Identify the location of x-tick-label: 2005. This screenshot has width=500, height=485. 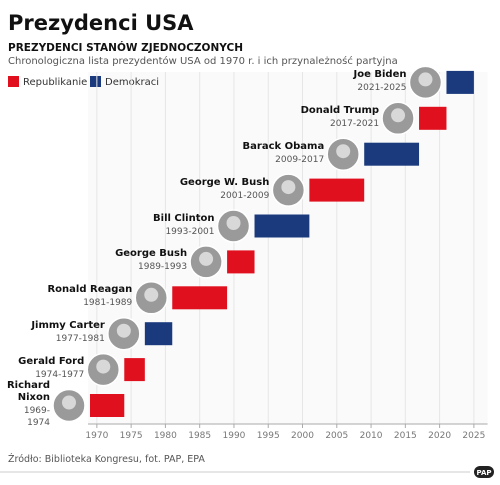
(336, 436).